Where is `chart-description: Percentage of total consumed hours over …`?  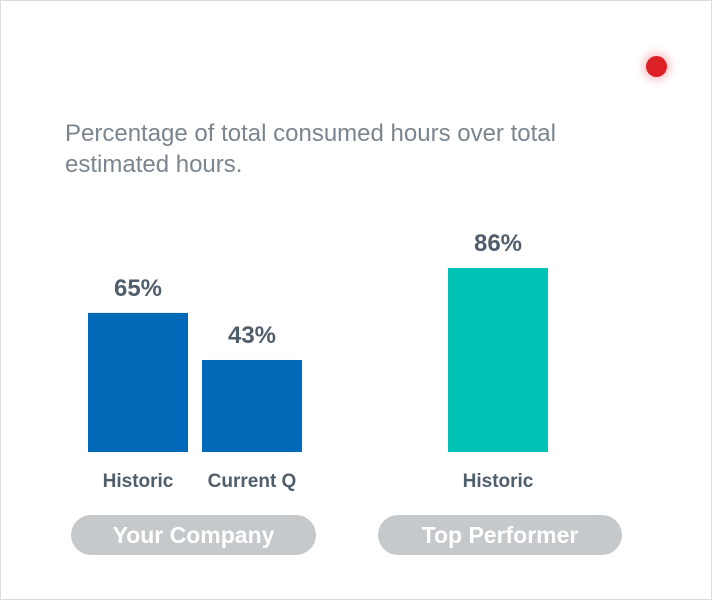
chart-description: Percentage of total consumed hours over … is located at coordinates (310, 149).